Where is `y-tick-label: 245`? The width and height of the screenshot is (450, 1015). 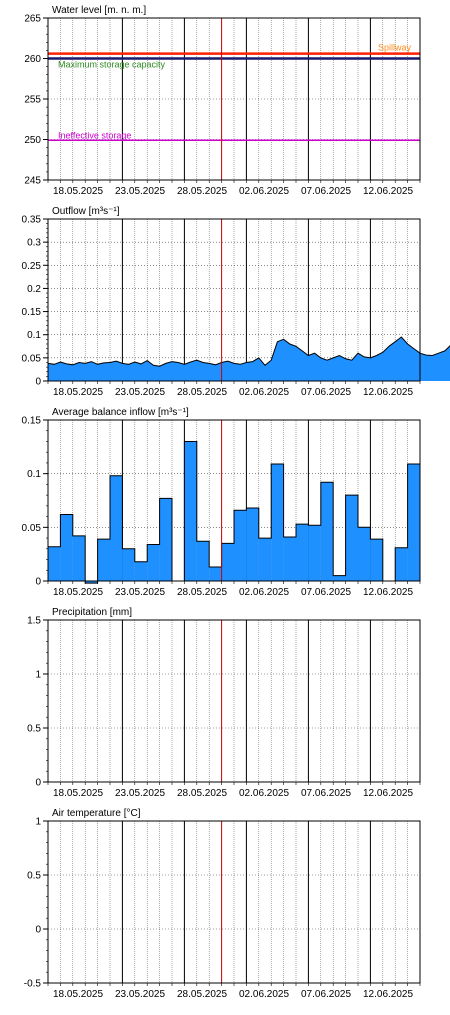
y-tick-label: 245 is located at coordinates (32, 181).